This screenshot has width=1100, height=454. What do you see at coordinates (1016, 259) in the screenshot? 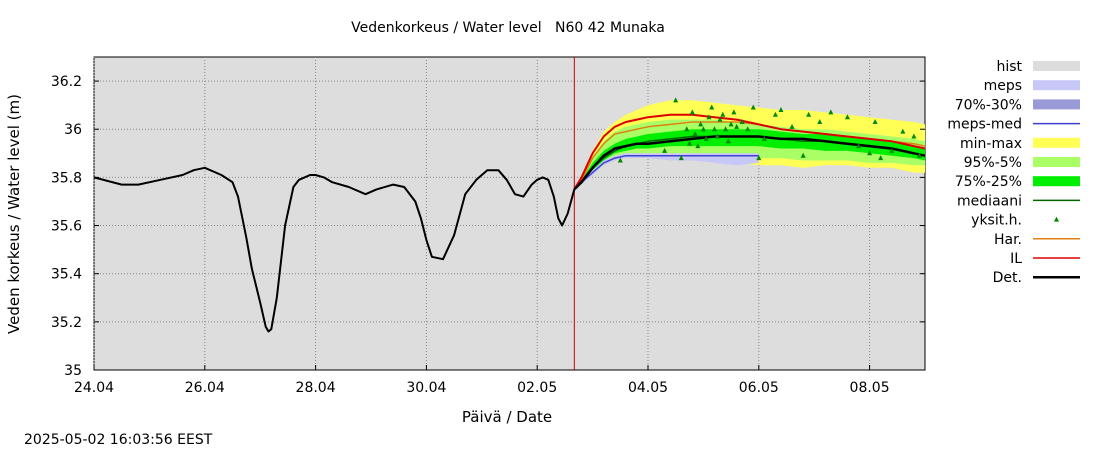
I see `legend-label-il: IL` at bounding box center [1016, 259].